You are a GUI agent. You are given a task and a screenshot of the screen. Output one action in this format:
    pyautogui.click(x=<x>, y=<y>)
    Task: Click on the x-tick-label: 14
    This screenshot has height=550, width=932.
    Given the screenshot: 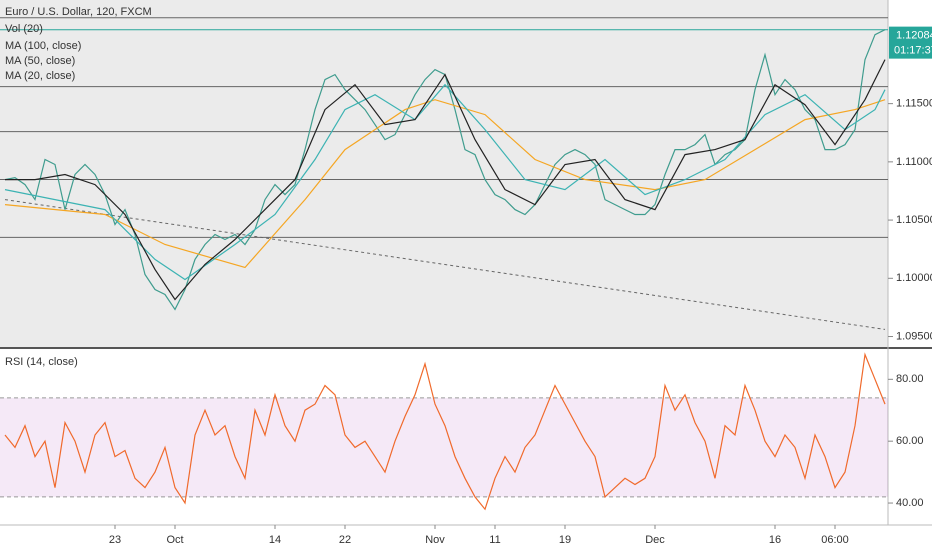 What is the action you would take?
    pyautogui.click(x=275, y=540)
    